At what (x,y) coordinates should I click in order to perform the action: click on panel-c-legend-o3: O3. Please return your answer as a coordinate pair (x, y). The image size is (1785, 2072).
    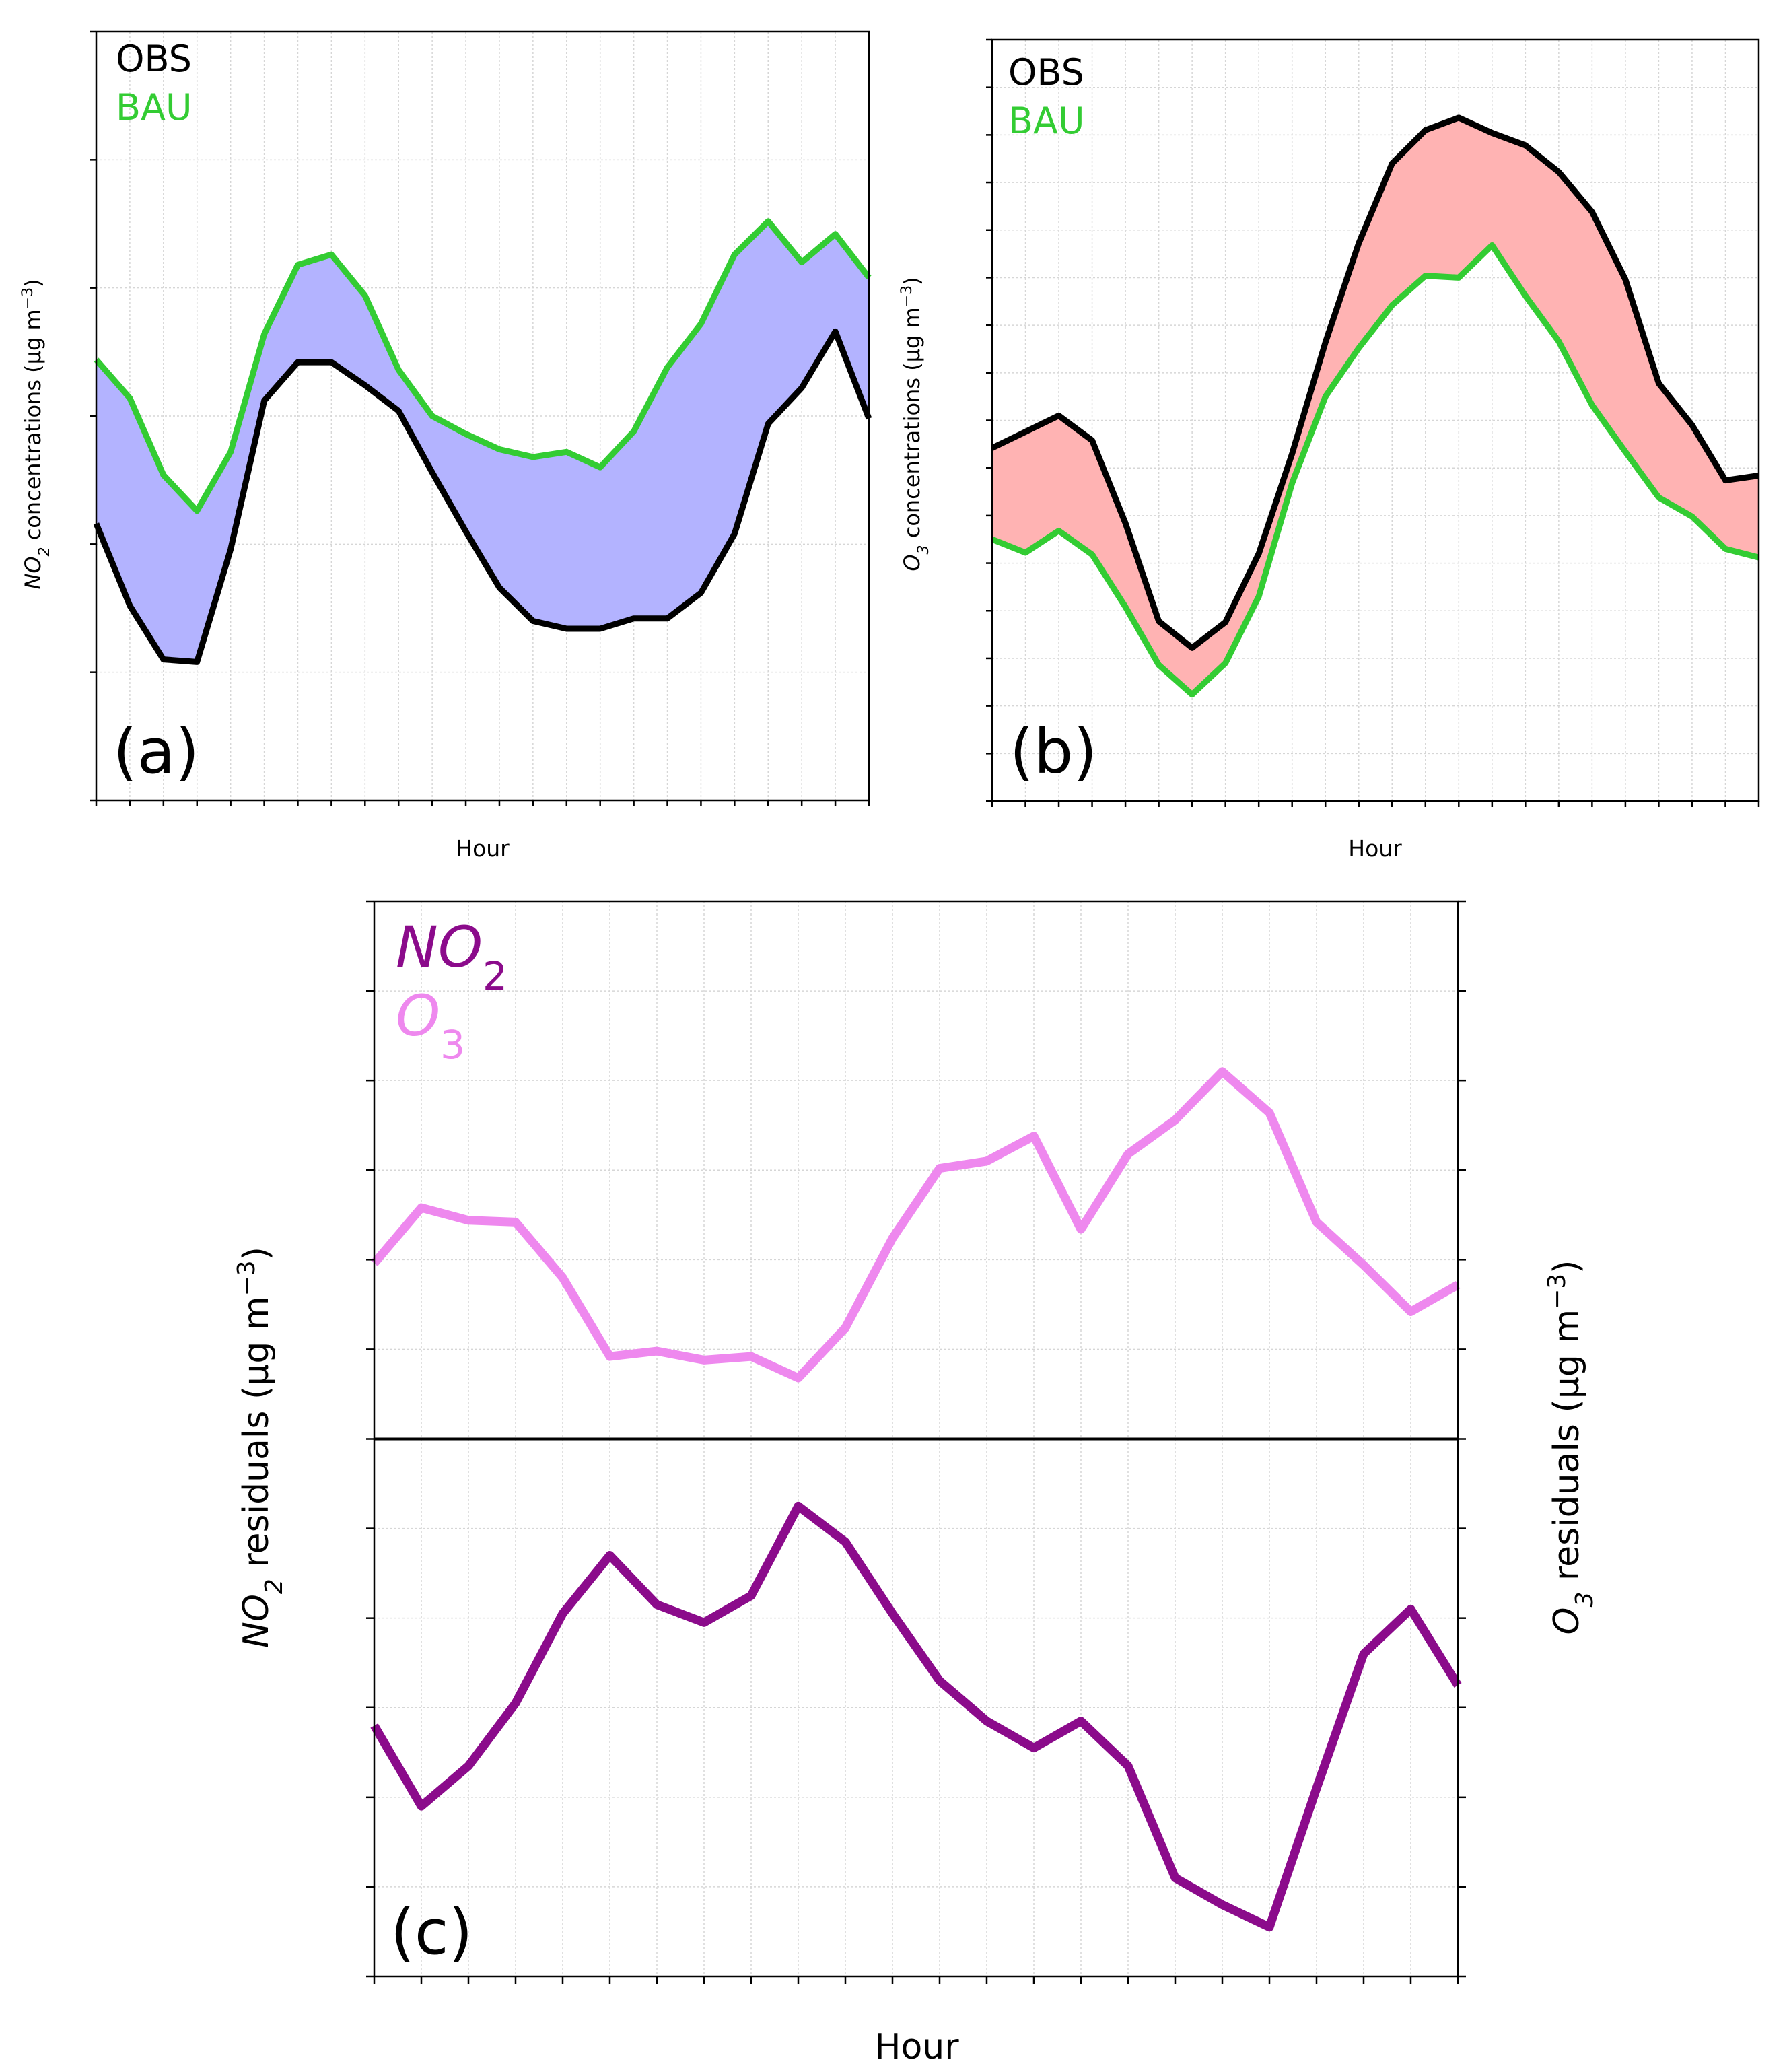
    Looking at the image, I should click on (431, 1025).